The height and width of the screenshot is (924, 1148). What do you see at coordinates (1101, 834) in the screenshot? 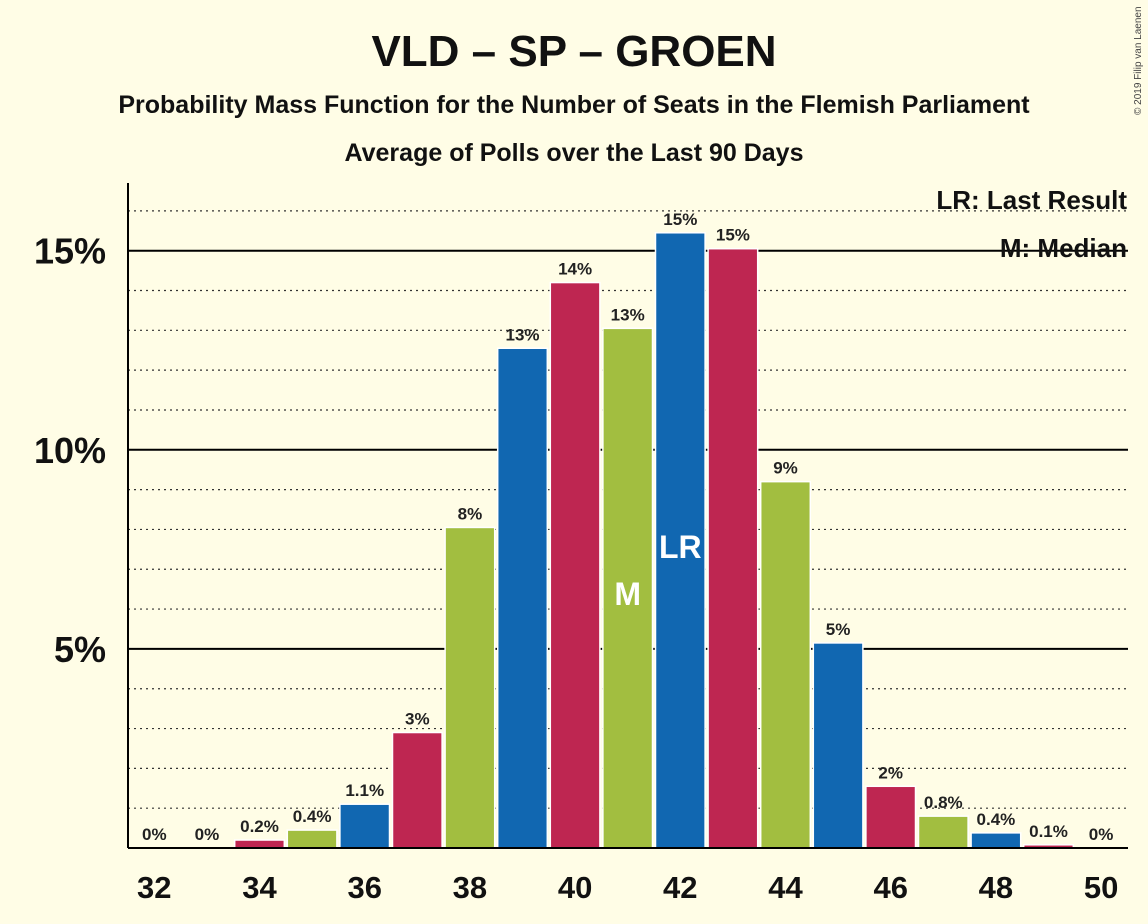
I see `data-label-seat-50: 0%` at bounding box center [1101, 834].